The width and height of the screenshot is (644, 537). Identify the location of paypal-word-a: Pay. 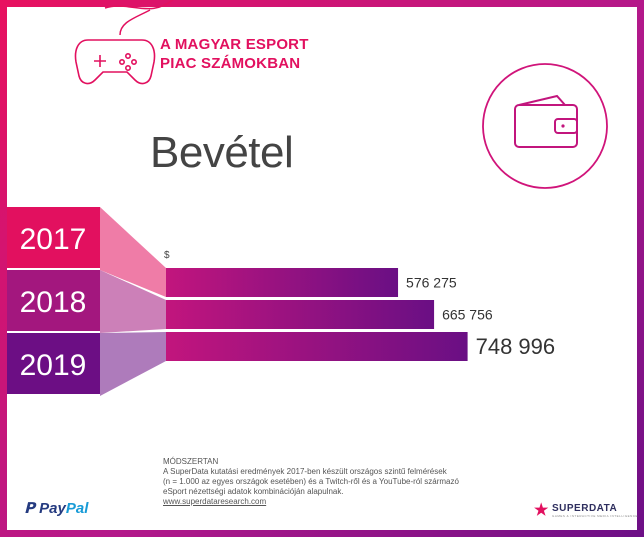
(52, 508).